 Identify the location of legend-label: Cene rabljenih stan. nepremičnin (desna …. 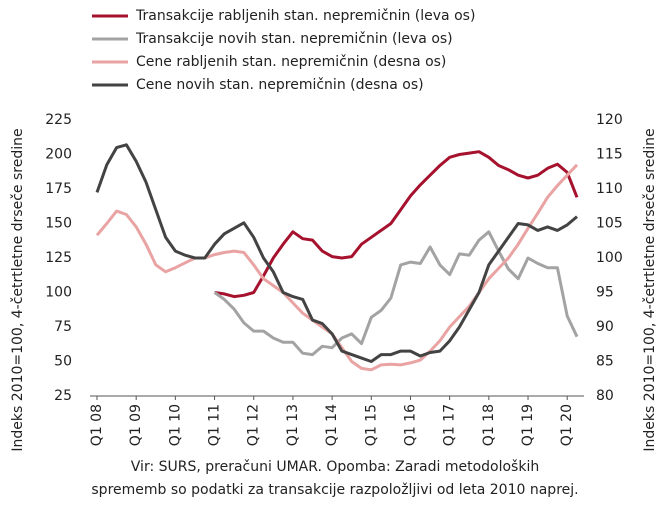
(291, 62).